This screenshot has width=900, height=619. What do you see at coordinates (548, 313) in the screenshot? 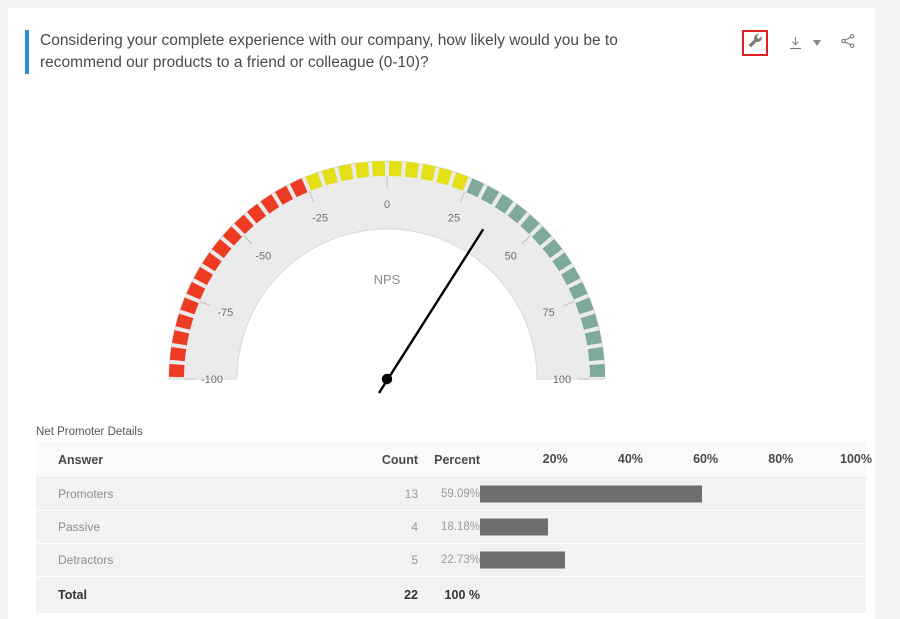
I see `gauge-tick-label: 75` at bounding box center [548, 313].